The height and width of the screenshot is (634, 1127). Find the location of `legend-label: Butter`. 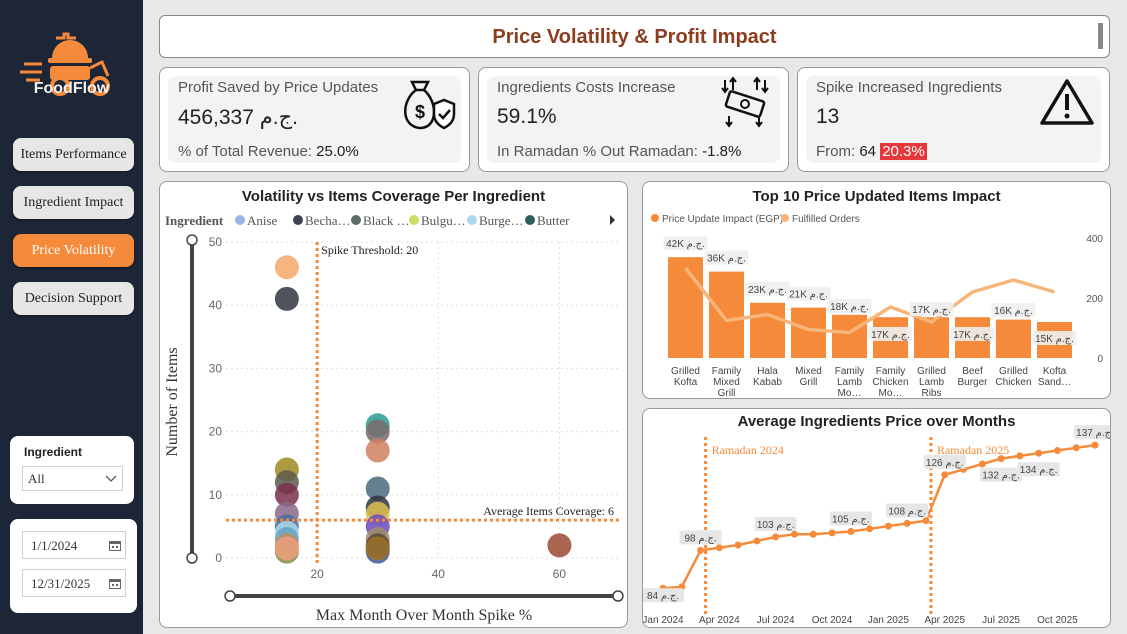

legend-label: Butter is located at coordinates (553, 220).